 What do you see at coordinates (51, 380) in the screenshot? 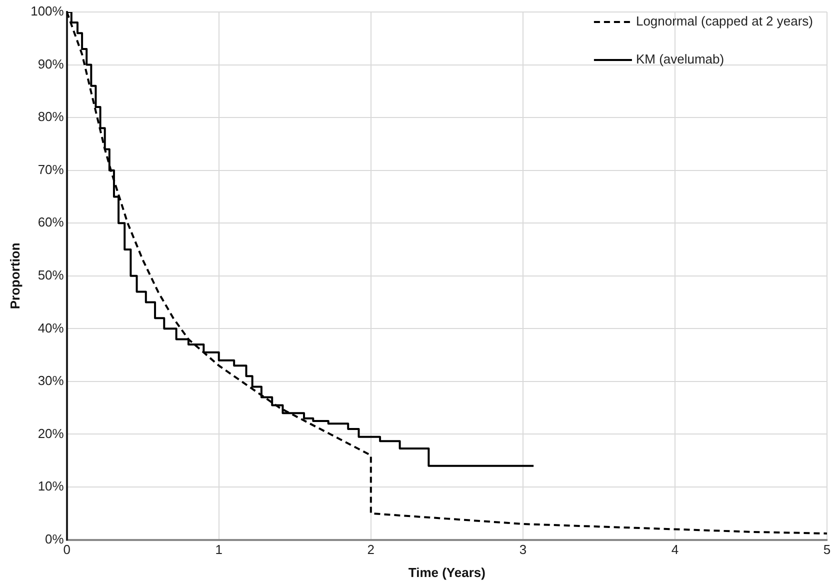
I see `y-tick-label: 30%` at bounding box center [51, 380].